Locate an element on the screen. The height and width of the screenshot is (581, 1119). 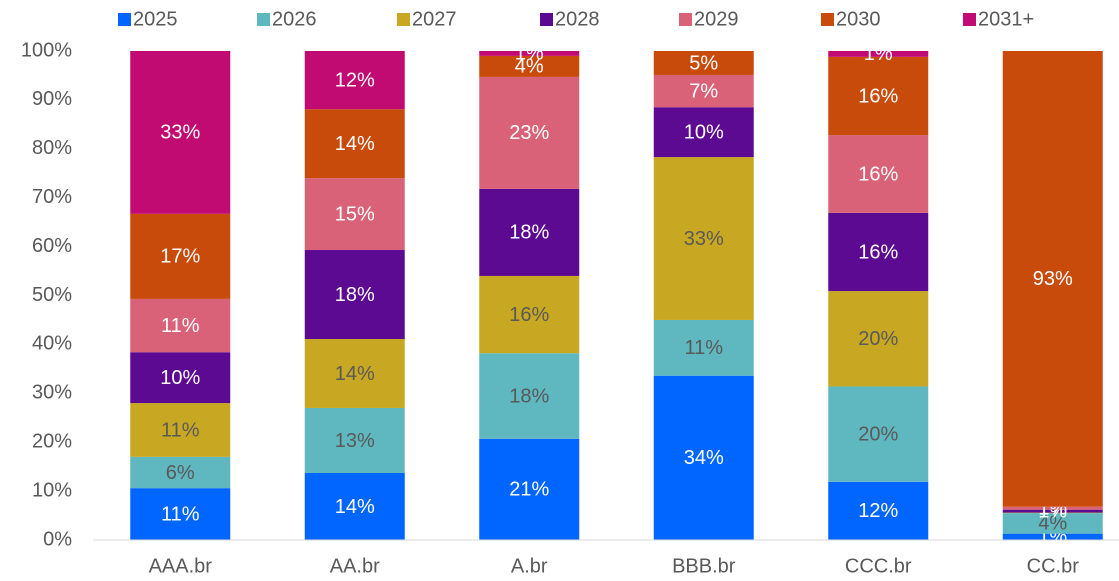
data-label: 21% is located at coordinates (529, 490).